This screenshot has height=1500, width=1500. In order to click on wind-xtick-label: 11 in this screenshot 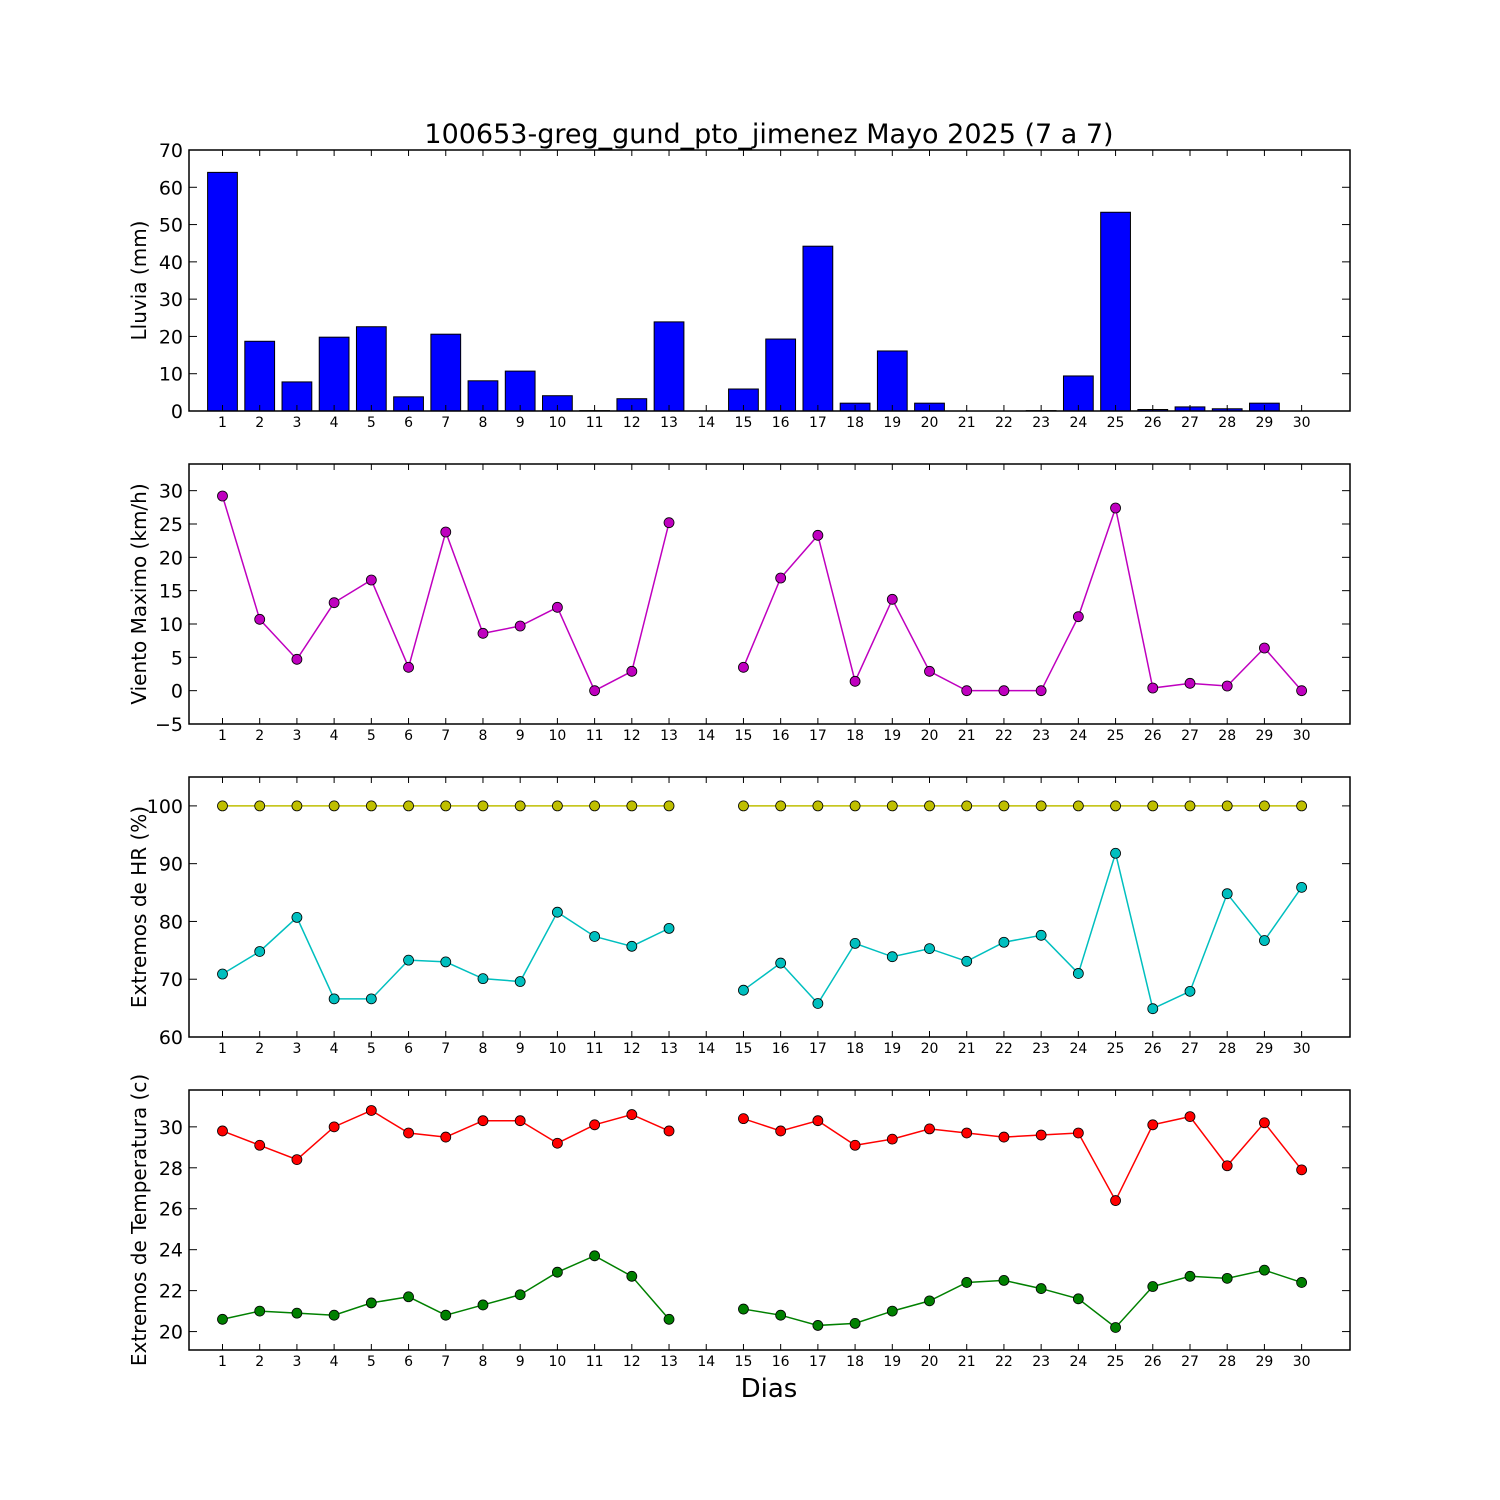, I will do `click(595, 736)`.